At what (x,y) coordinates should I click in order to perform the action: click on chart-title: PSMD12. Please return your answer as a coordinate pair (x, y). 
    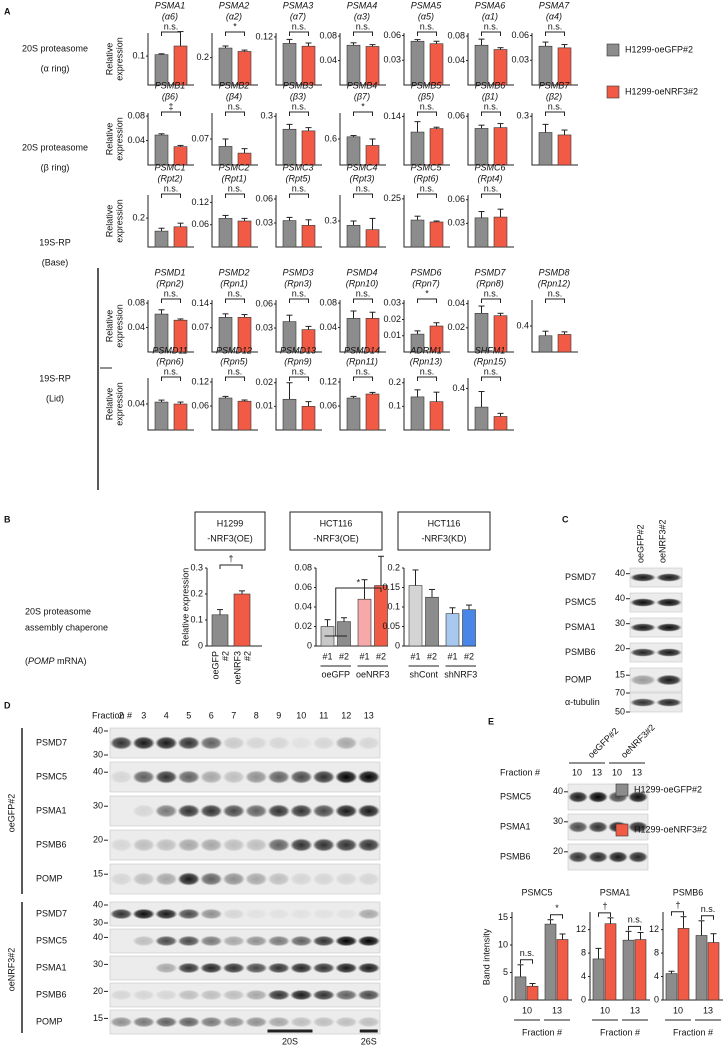
    Looking at the image, I should click on (234, 350).